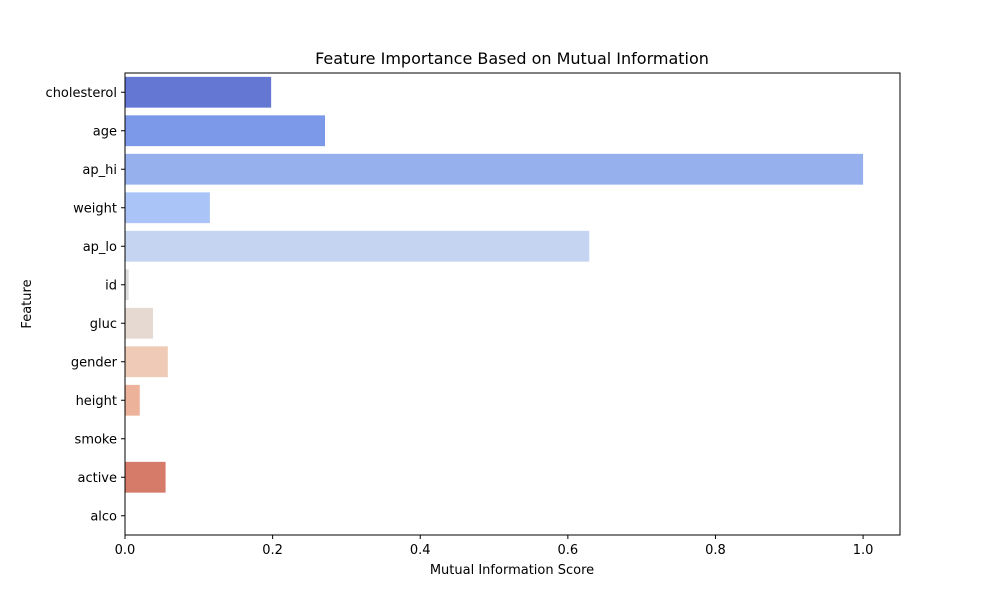  I want to click on y-axis-label: Feature, so click(27, 303).